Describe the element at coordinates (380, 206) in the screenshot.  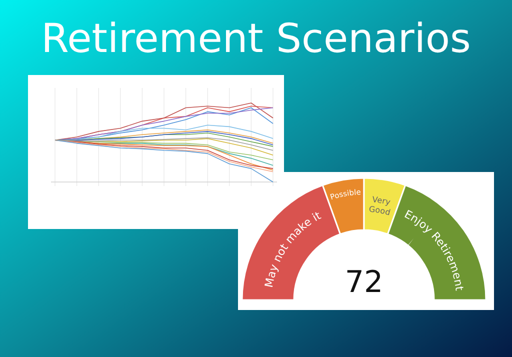
I see `slice-label: Very Good` at that location.